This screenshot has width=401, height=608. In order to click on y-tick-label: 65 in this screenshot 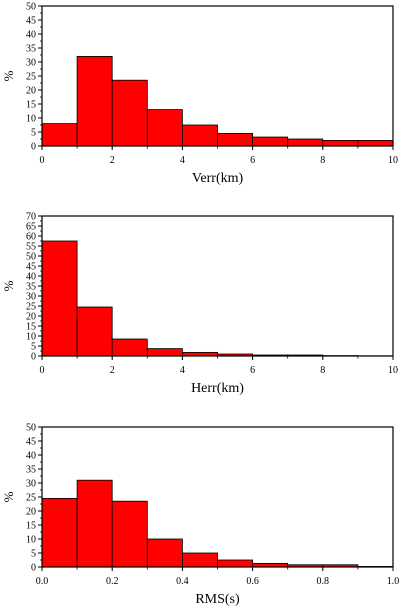, I will do `click(31, 227)`.